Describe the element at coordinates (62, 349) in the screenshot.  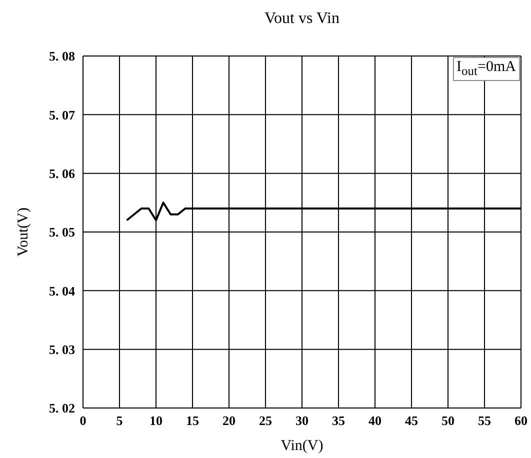
I see `y-tick-label: 5. 03` at that location.